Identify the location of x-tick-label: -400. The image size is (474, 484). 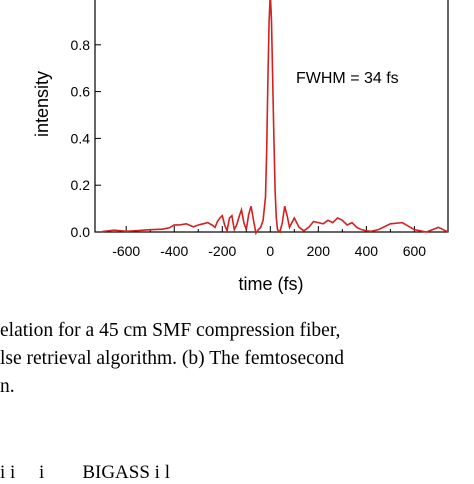
(174, 251).